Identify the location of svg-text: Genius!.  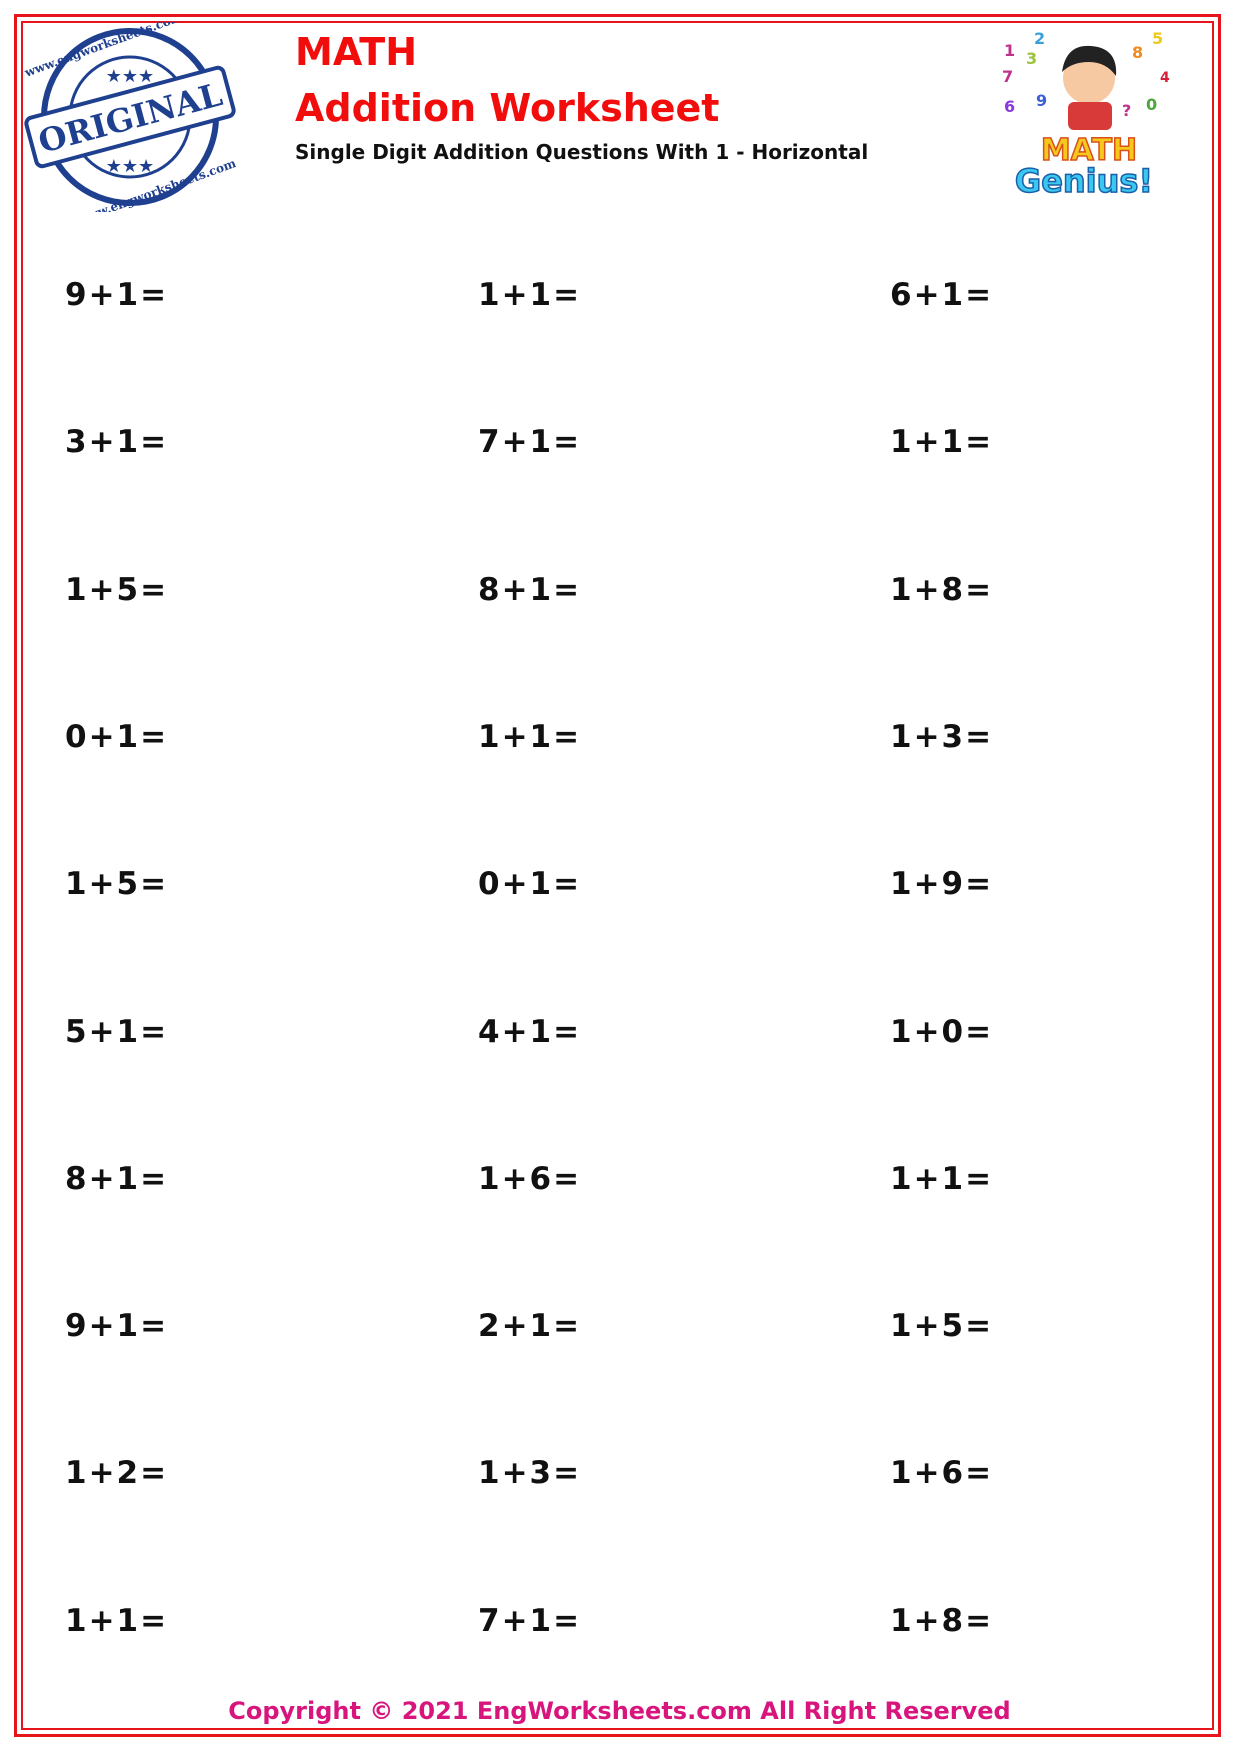
(1084, 181).